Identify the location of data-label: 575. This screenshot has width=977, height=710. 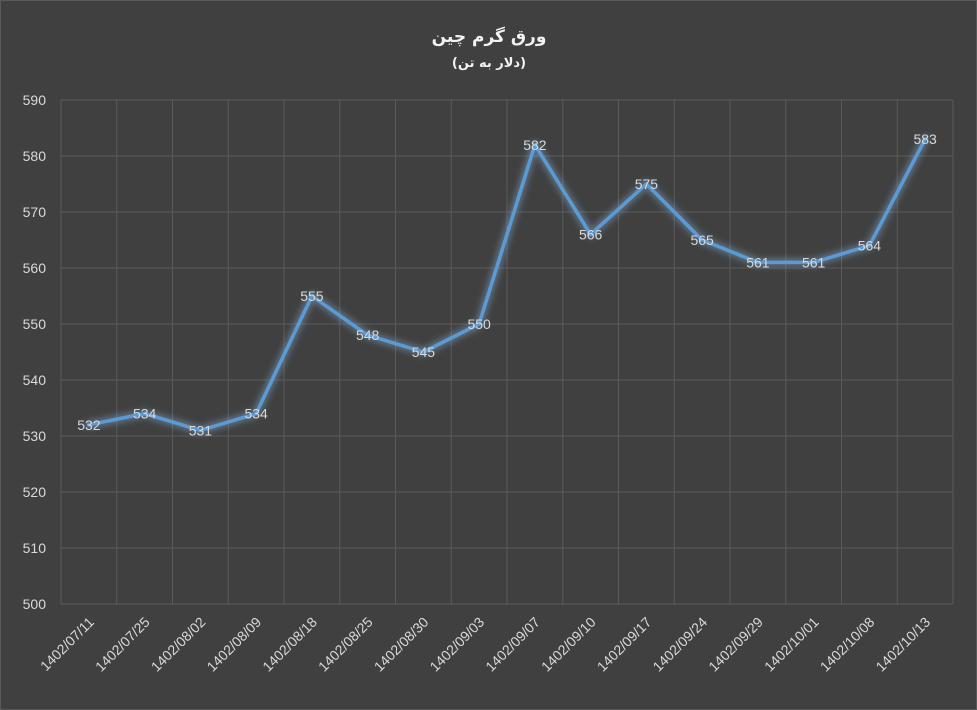
(647, 184).